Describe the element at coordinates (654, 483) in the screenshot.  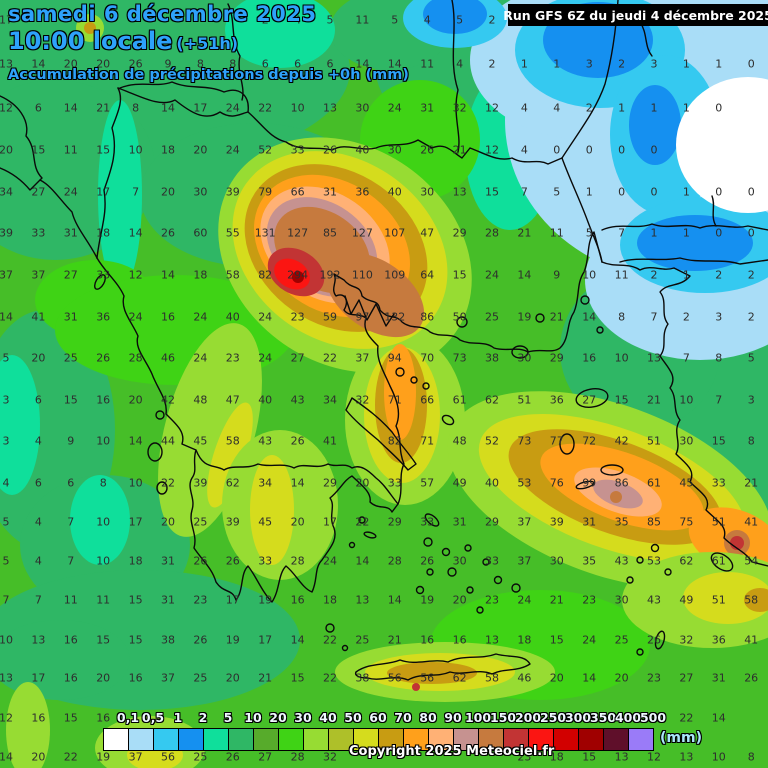
I see `grid-value: 61` at that location.